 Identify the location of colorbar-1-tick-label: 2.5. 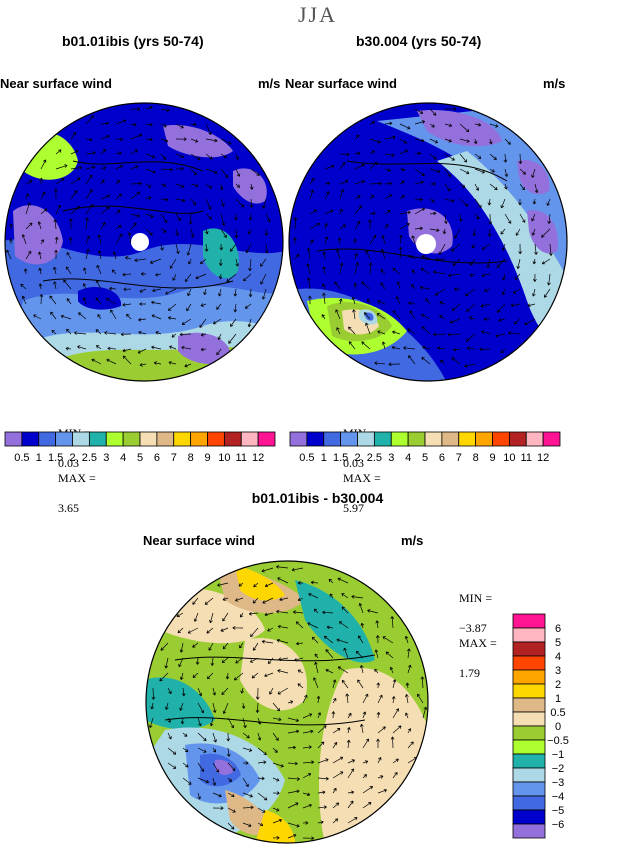
(89, 458).